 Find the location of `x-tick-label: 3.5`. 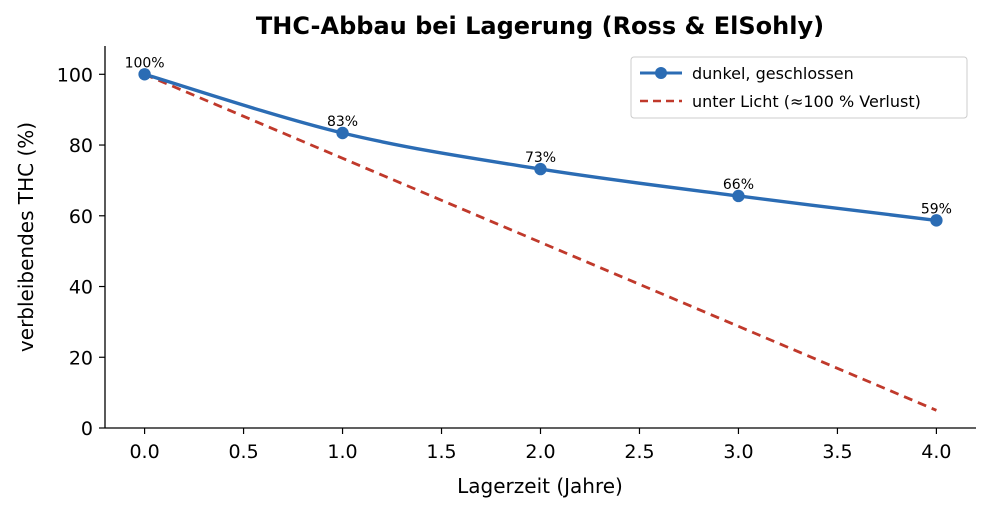

x-tick-label: 3.5 is located at coordinates (837, 452).